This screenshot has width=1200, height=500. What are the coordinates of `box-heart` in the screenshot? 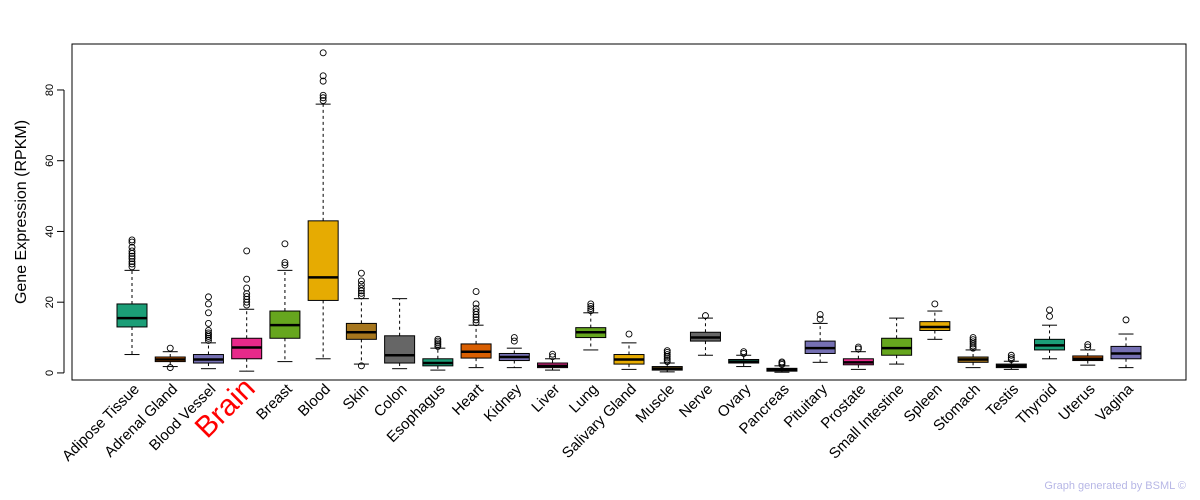 It's located at (476, 328).